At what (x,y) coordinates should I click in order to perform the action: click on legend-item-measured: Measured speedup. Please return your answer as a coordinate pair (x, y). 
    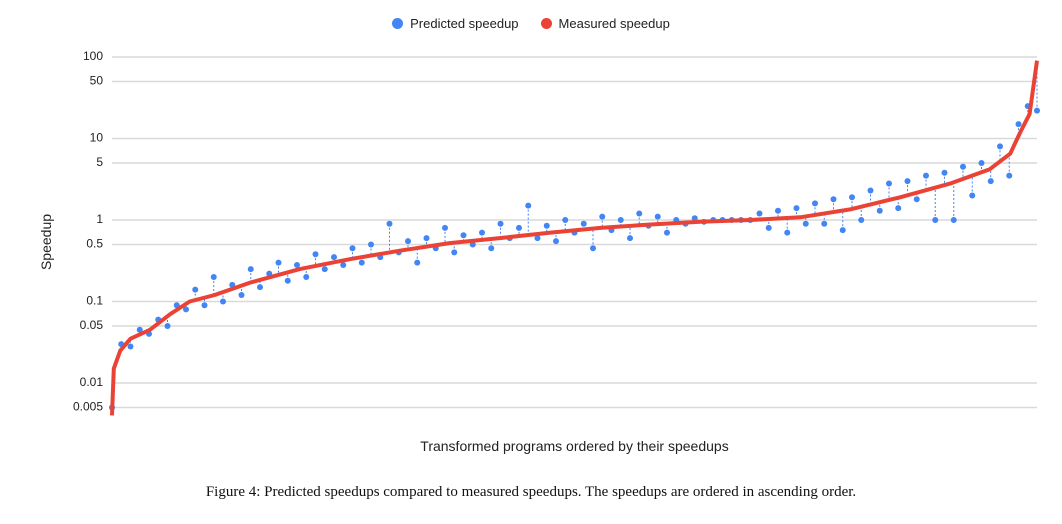
    Looking at the image, I should click on (605, 23).